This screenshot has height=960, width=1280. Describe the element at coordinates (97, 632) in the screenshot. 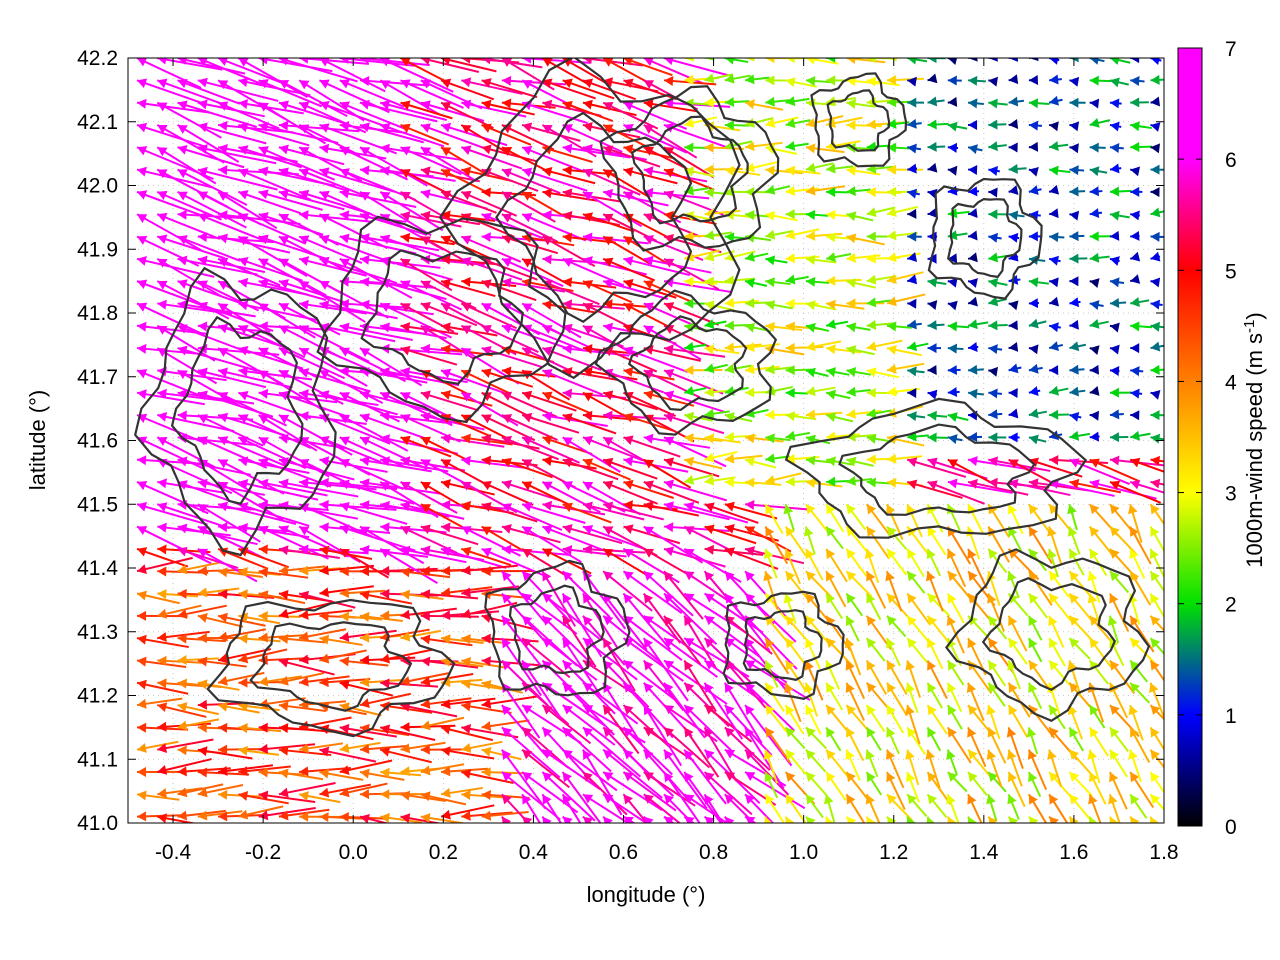

I see `y-tick-label: 41.3` at that location.